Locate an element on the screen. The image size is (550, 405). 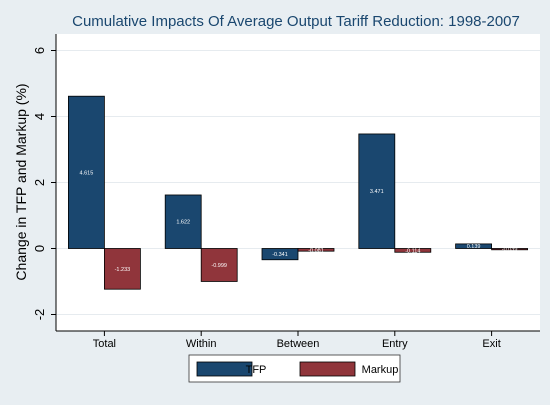
x-tick-label: Between is located at coordinates (298, 344).